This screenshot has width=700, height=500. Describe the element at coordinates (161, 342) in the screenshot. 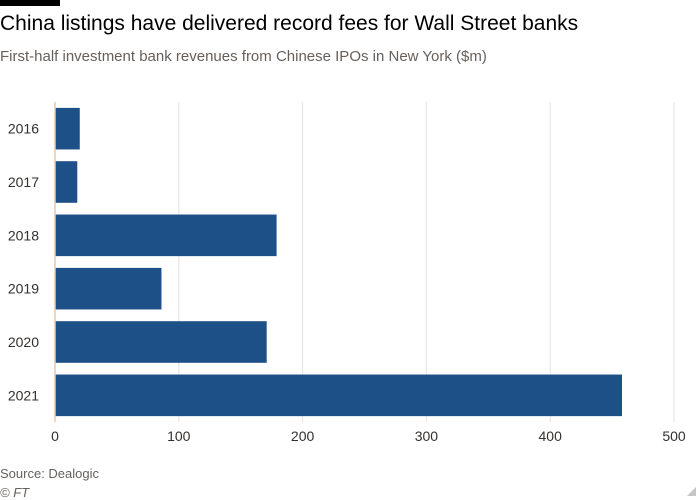

I see `bar-2020` at that location.